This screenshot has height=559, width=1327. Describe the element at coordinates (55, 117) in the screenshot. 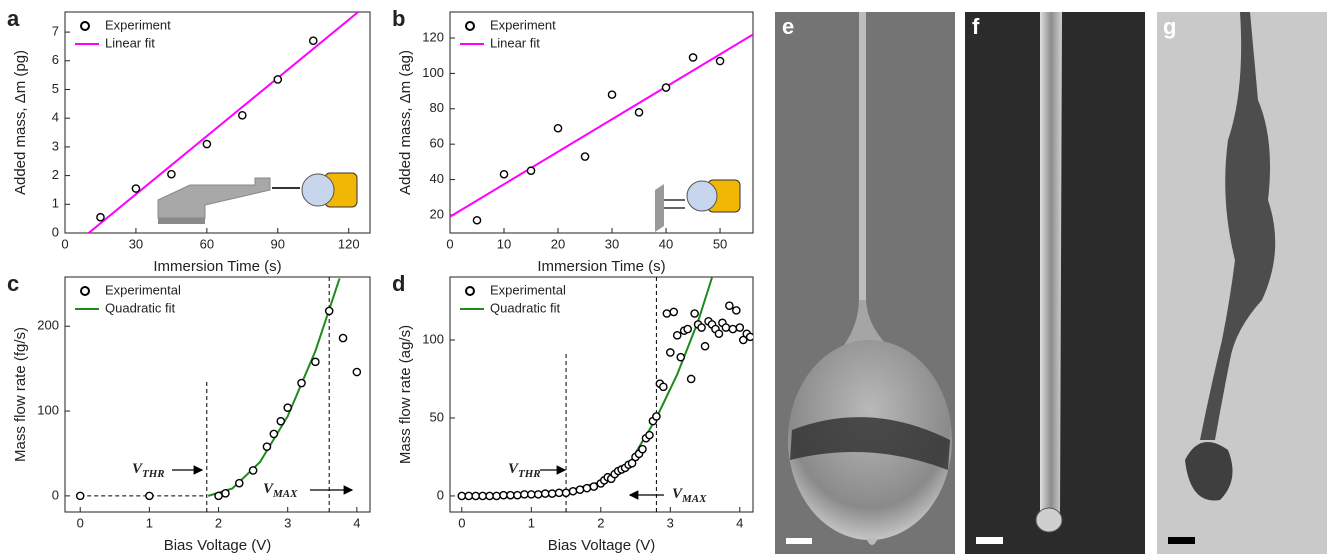

I see `y-tick-label: 4` at that location.